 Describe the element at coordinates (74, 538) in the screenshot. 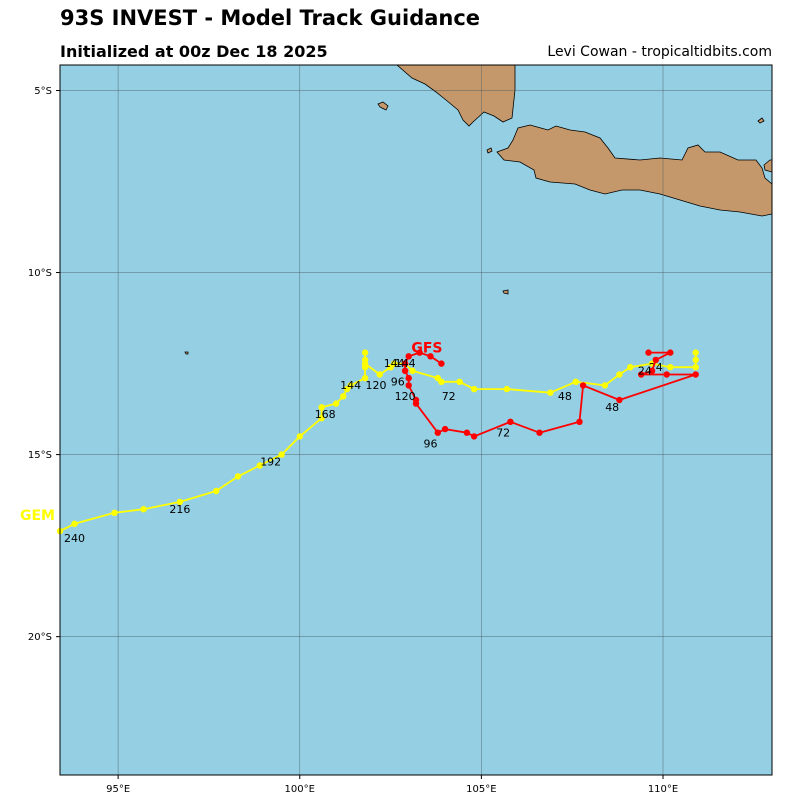

I see `forecast-hour-label: 240` at that location.